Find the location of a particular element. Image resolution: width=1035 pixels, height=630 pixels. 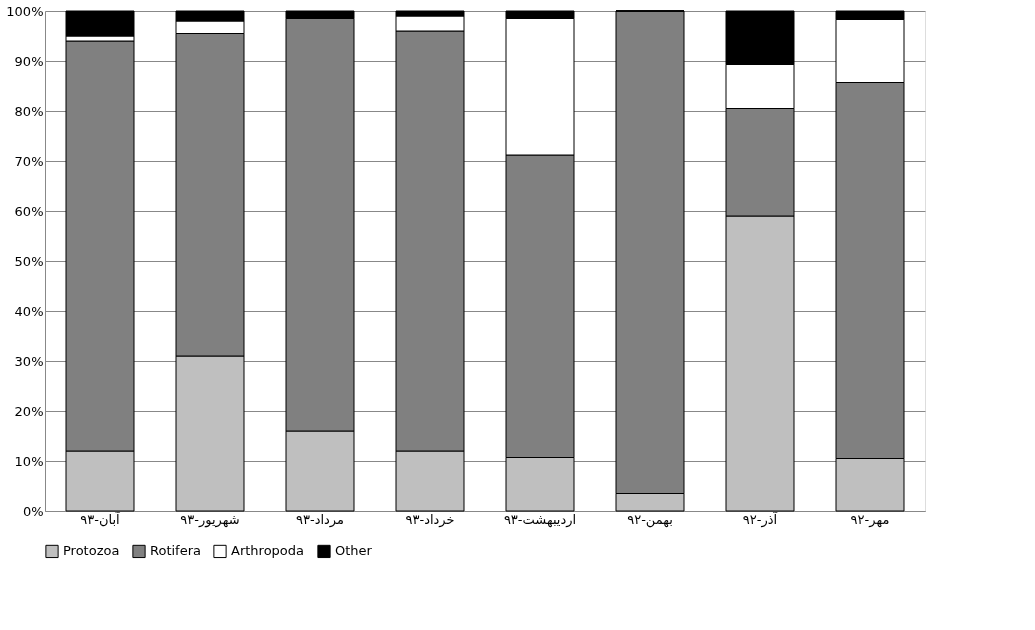

y-tick-label: 90% is located at coordinates (29, 61).